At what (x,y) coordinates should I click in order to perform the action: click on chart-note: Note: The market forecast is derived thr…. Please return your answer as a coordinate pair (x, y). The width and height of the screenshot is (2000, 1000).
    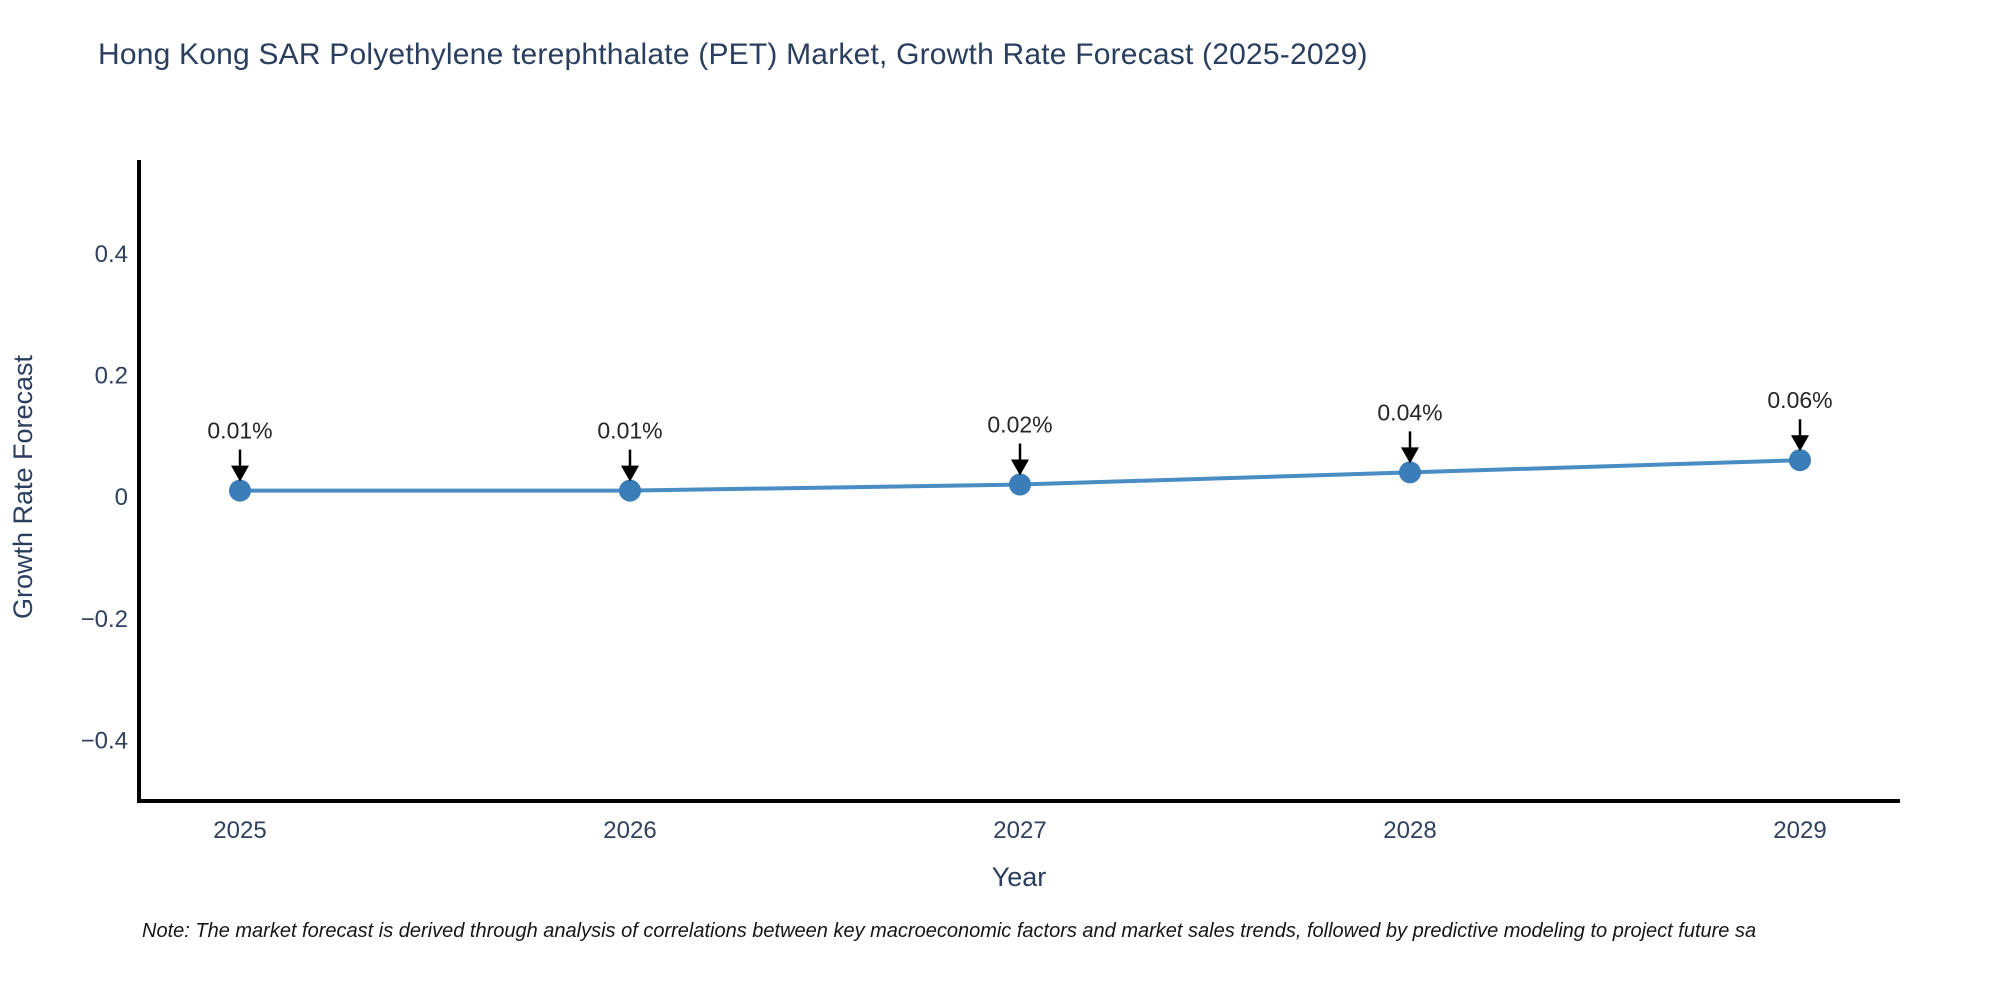
    Looking at the image, I should click on (949, 931).